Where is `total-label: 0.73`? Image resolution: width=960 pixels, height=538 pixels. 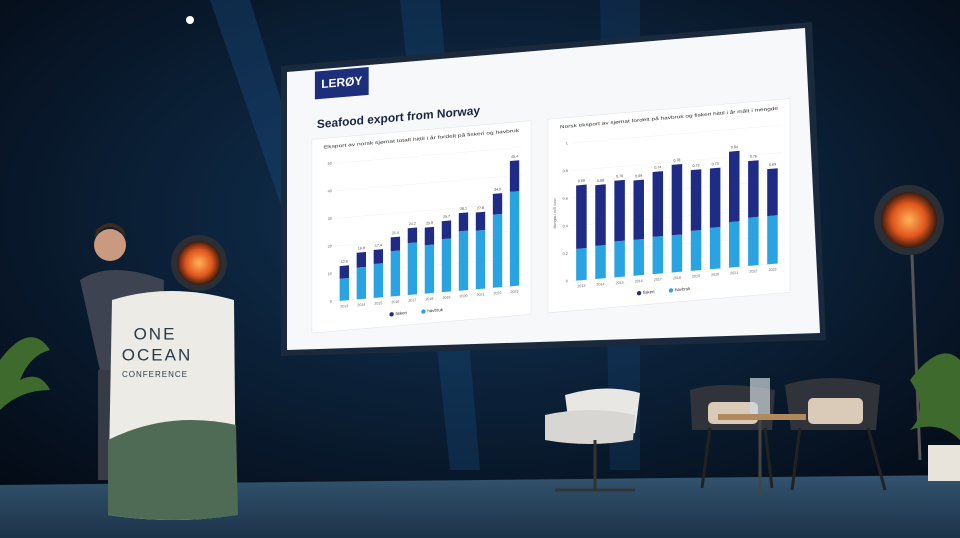 total-label: 0.73 is located at coordinates (715, 164).